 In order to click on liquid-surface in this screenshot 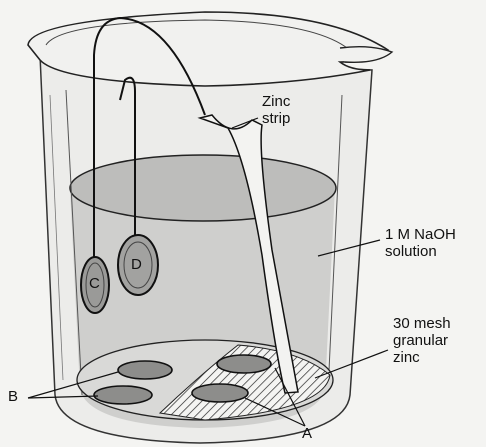, I will do `click(203, 188)`.